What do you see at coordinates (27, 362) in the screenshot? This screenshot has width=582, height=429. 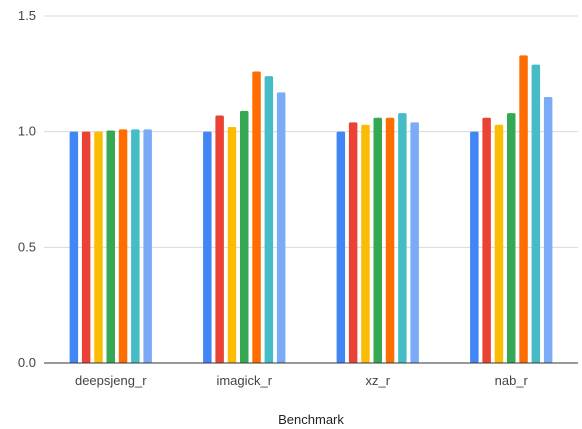 I see `y-tick-label: 0.0` at bounding box center [27, 362].